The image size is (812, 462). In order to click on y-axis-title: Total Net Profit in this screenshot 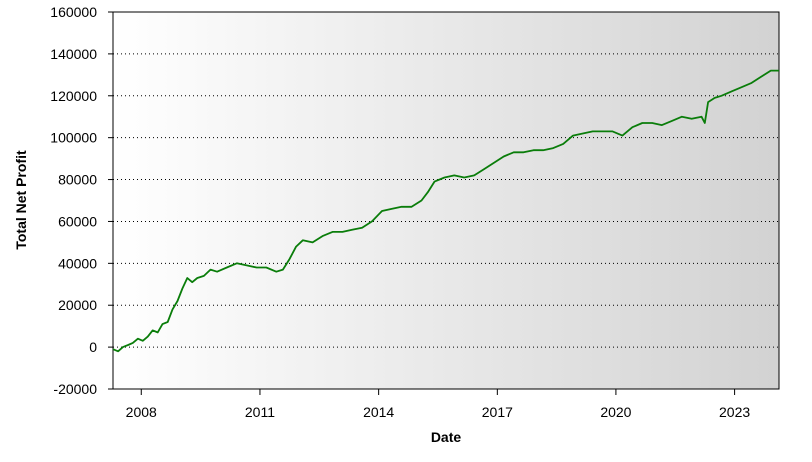, I will do `click(21, 200)`.